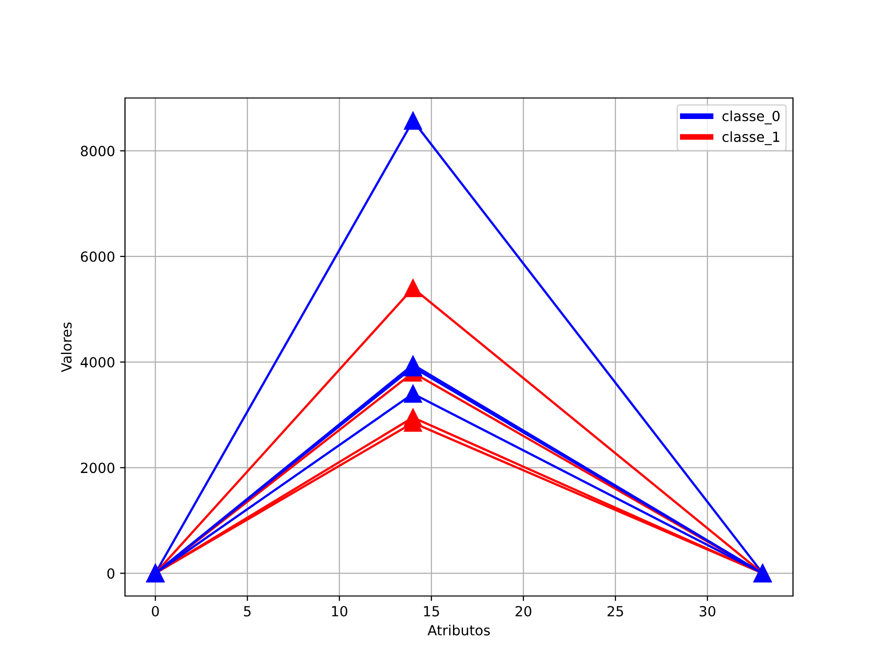  What do you see at coordinates (340, 611) in the screenshot?
I see `x-tick-label: 10` at bounding box center [340, 611].